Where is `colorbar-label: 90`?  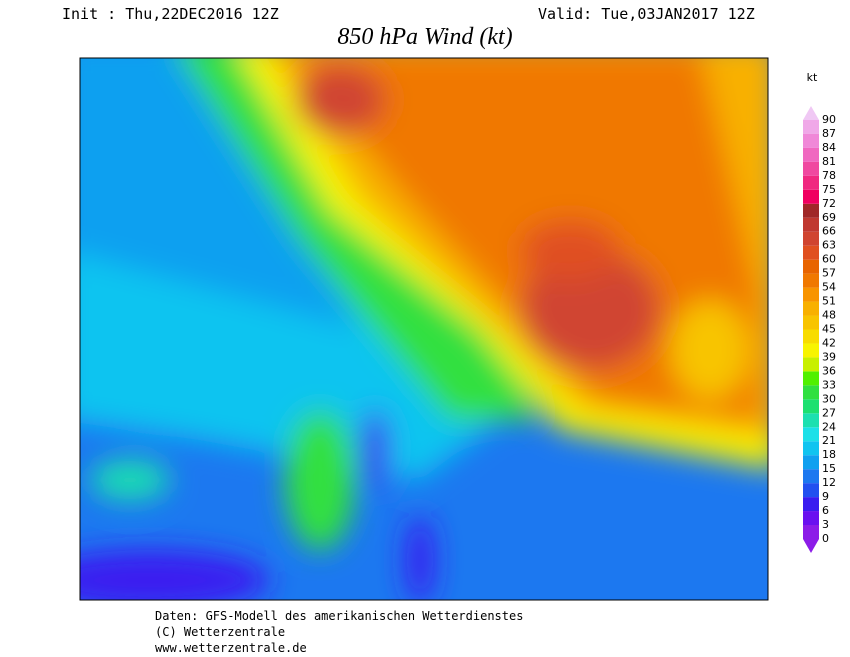 colorbar-label: 90 is located at coordinates (829, 119).